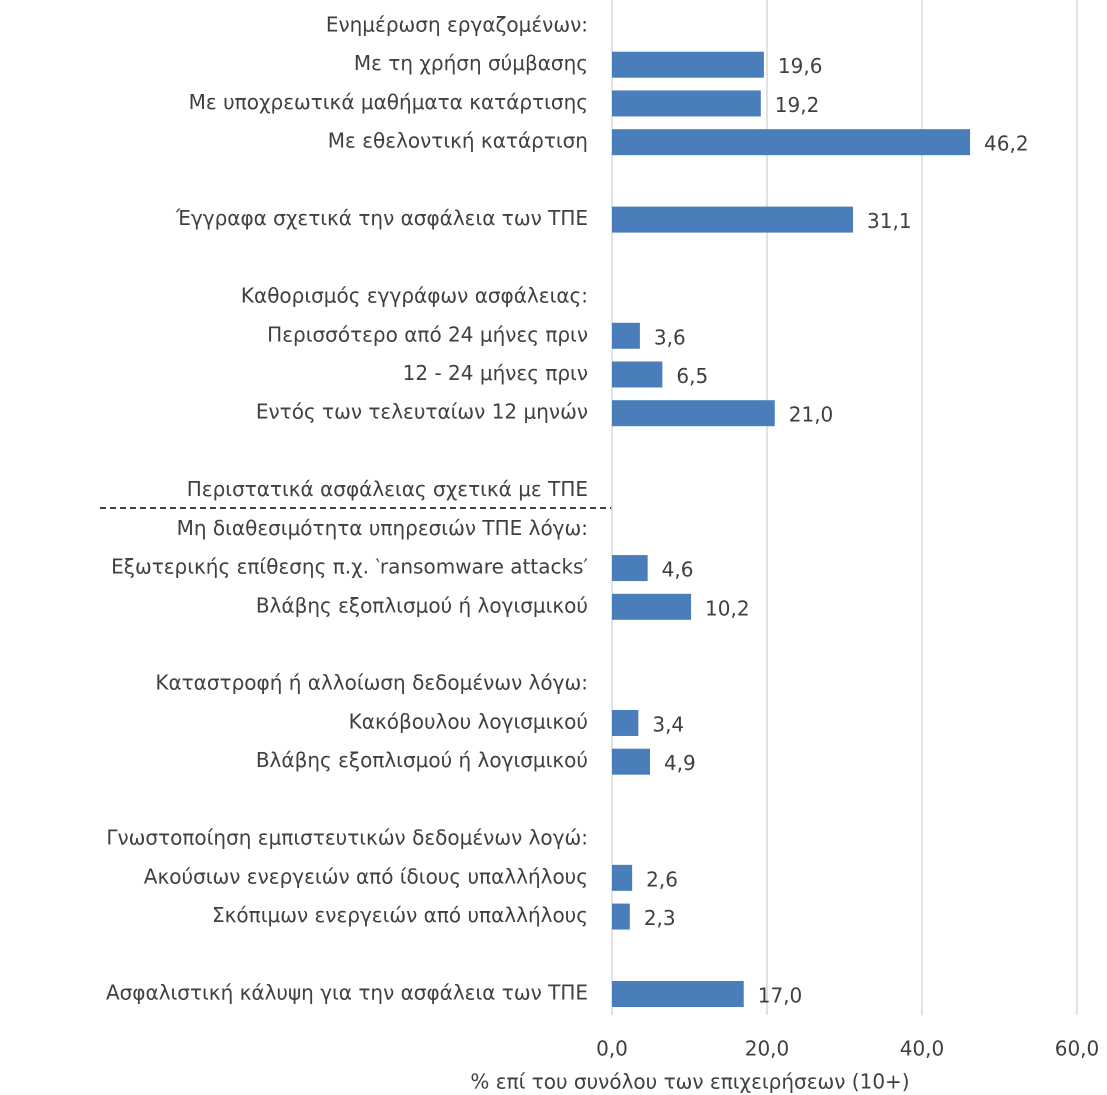  I want to click on value-label: 2,3, so click(660, 918).